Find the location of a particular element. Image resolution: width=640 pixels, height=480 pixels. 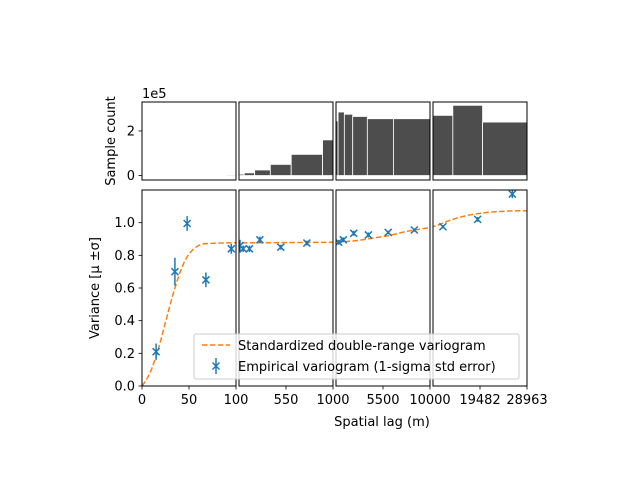

xtick-label: 50 is located at coordinates (189, 400).